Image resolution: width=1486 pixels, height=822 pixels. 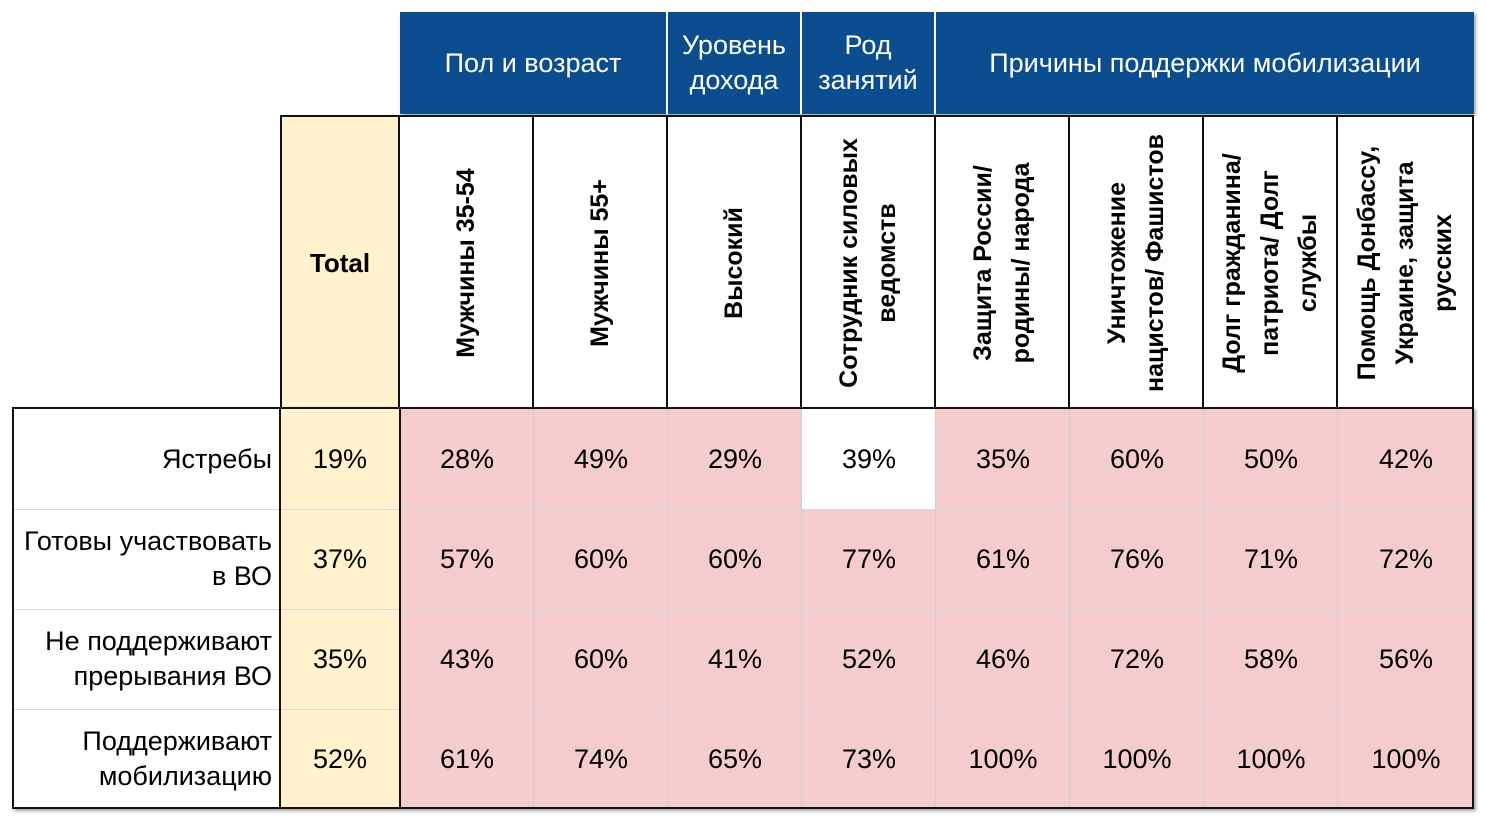 I want to click on value-cell: 76%, so click(x=1137, y=559).